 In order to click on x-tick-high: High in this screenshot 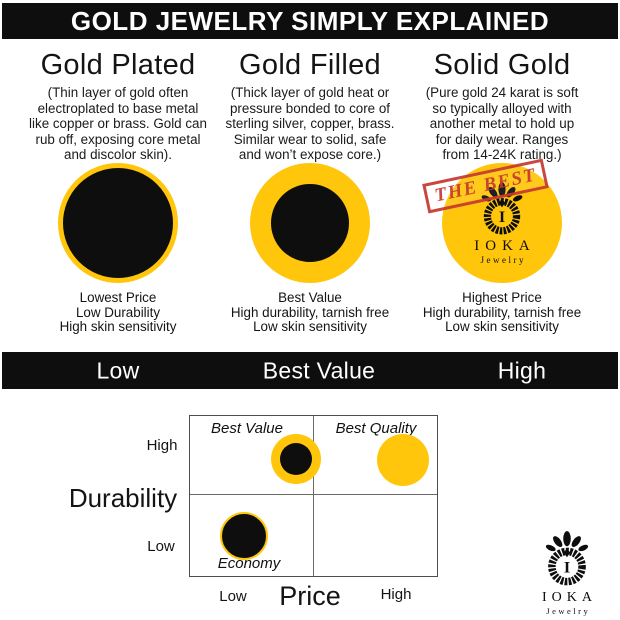, I will do `click(396, 594)`.